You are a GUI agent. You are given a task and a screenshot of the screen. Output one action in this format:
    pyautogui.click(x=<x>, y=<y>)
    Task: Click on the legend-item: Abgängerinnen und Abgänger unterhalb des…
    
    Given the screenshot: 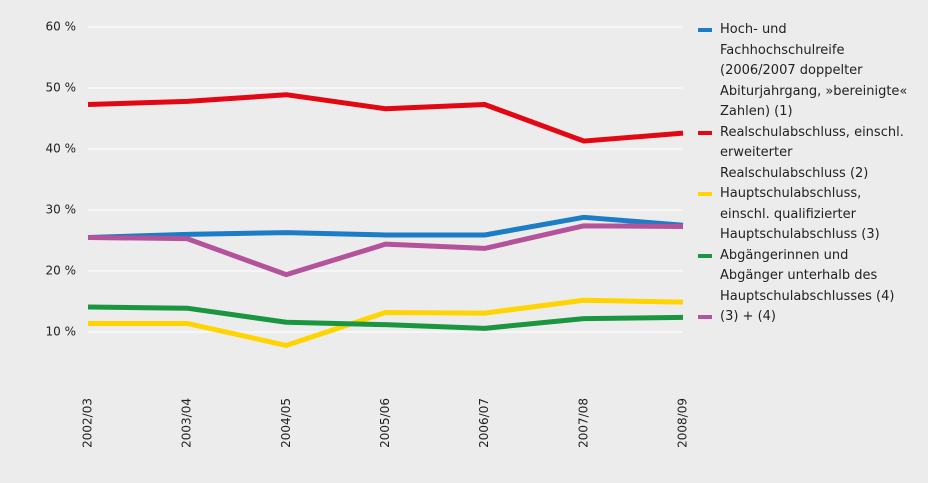 What is the action you would take?
    pyautogui.click(x=805, y=277)
    